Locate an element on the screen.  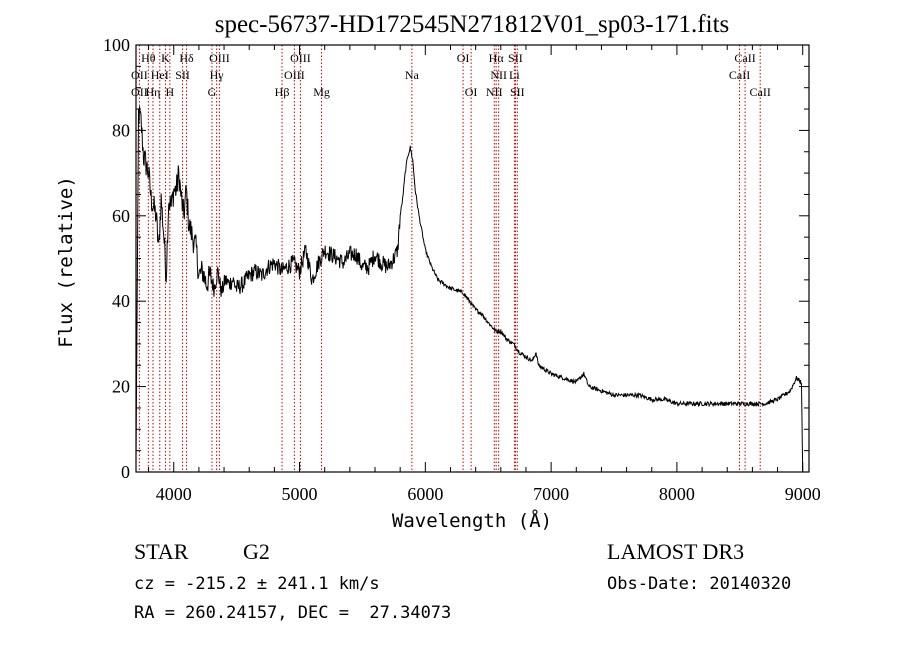
line-label: Li is located at coordinates (514, 75).